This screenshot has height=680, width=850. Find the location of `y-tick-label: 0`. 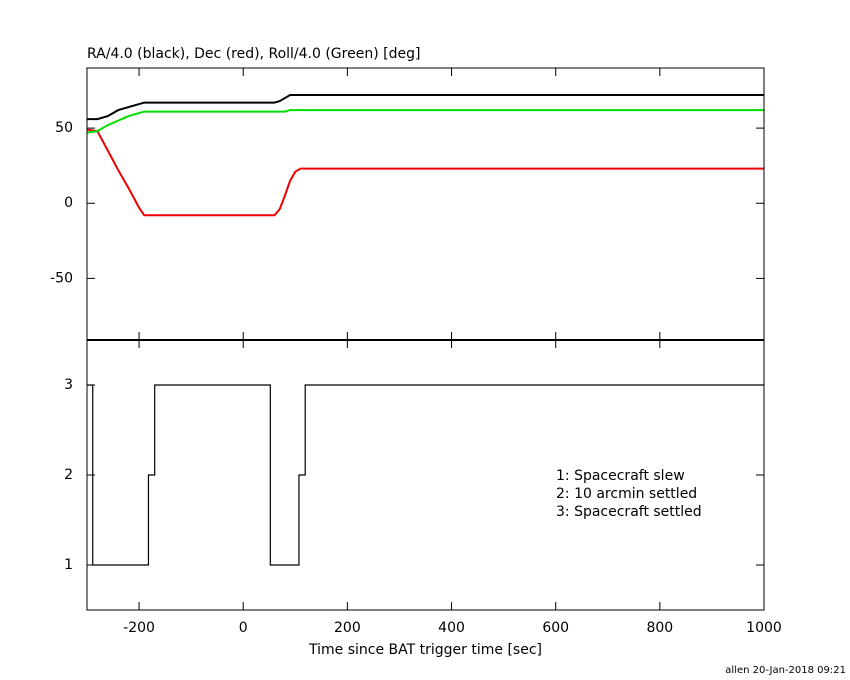

y-tick-label: 0 is located at coordinates (68, 203).